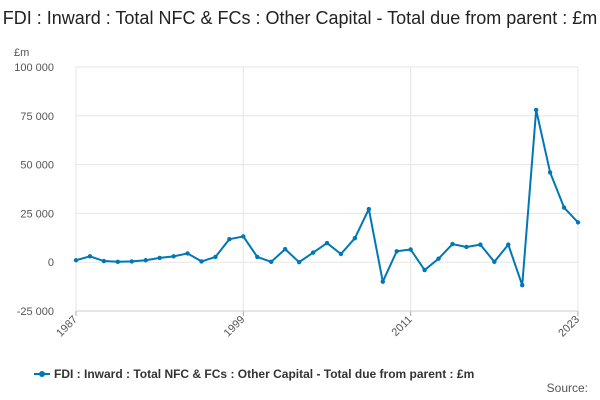 This screenshot has height=400, width=600. I want to click on y-tick-label: 50 000, so click(37, 166).